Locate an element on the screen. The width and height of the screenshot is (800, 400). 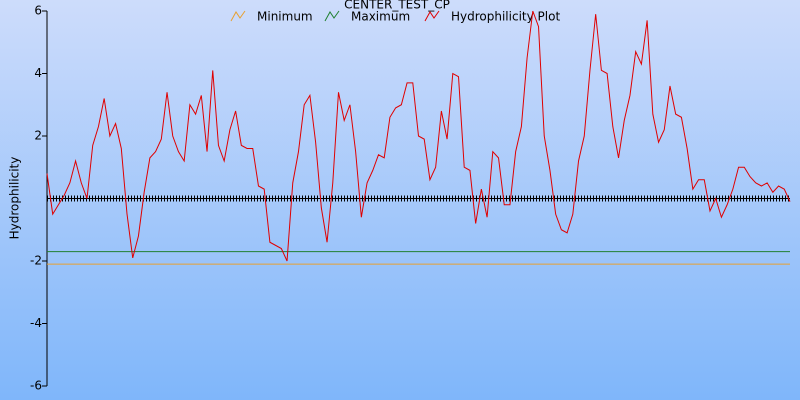
chart-title: CENTER_TEST_CP is located at coordinates (397, 6).